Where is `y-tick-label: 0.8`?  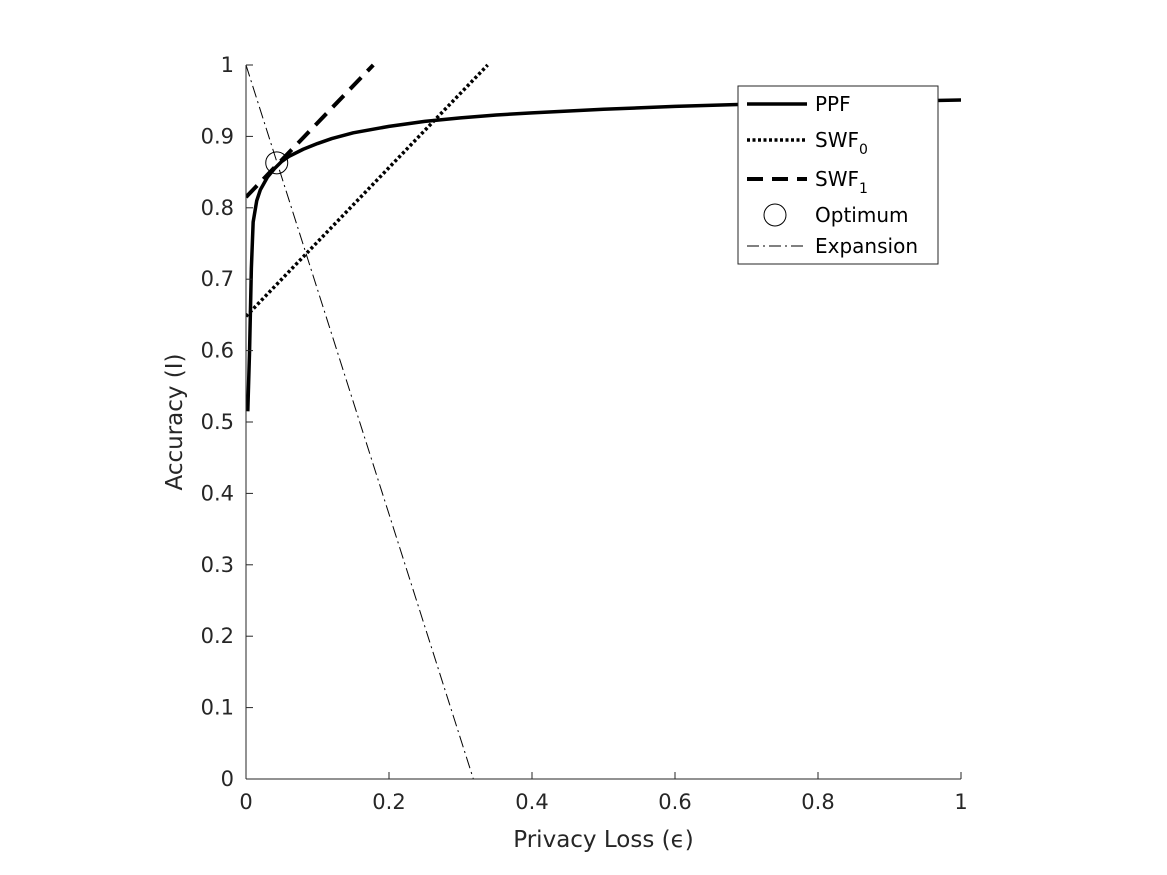 y-tick-label: 0.8 is located at coordinates (217, 208).